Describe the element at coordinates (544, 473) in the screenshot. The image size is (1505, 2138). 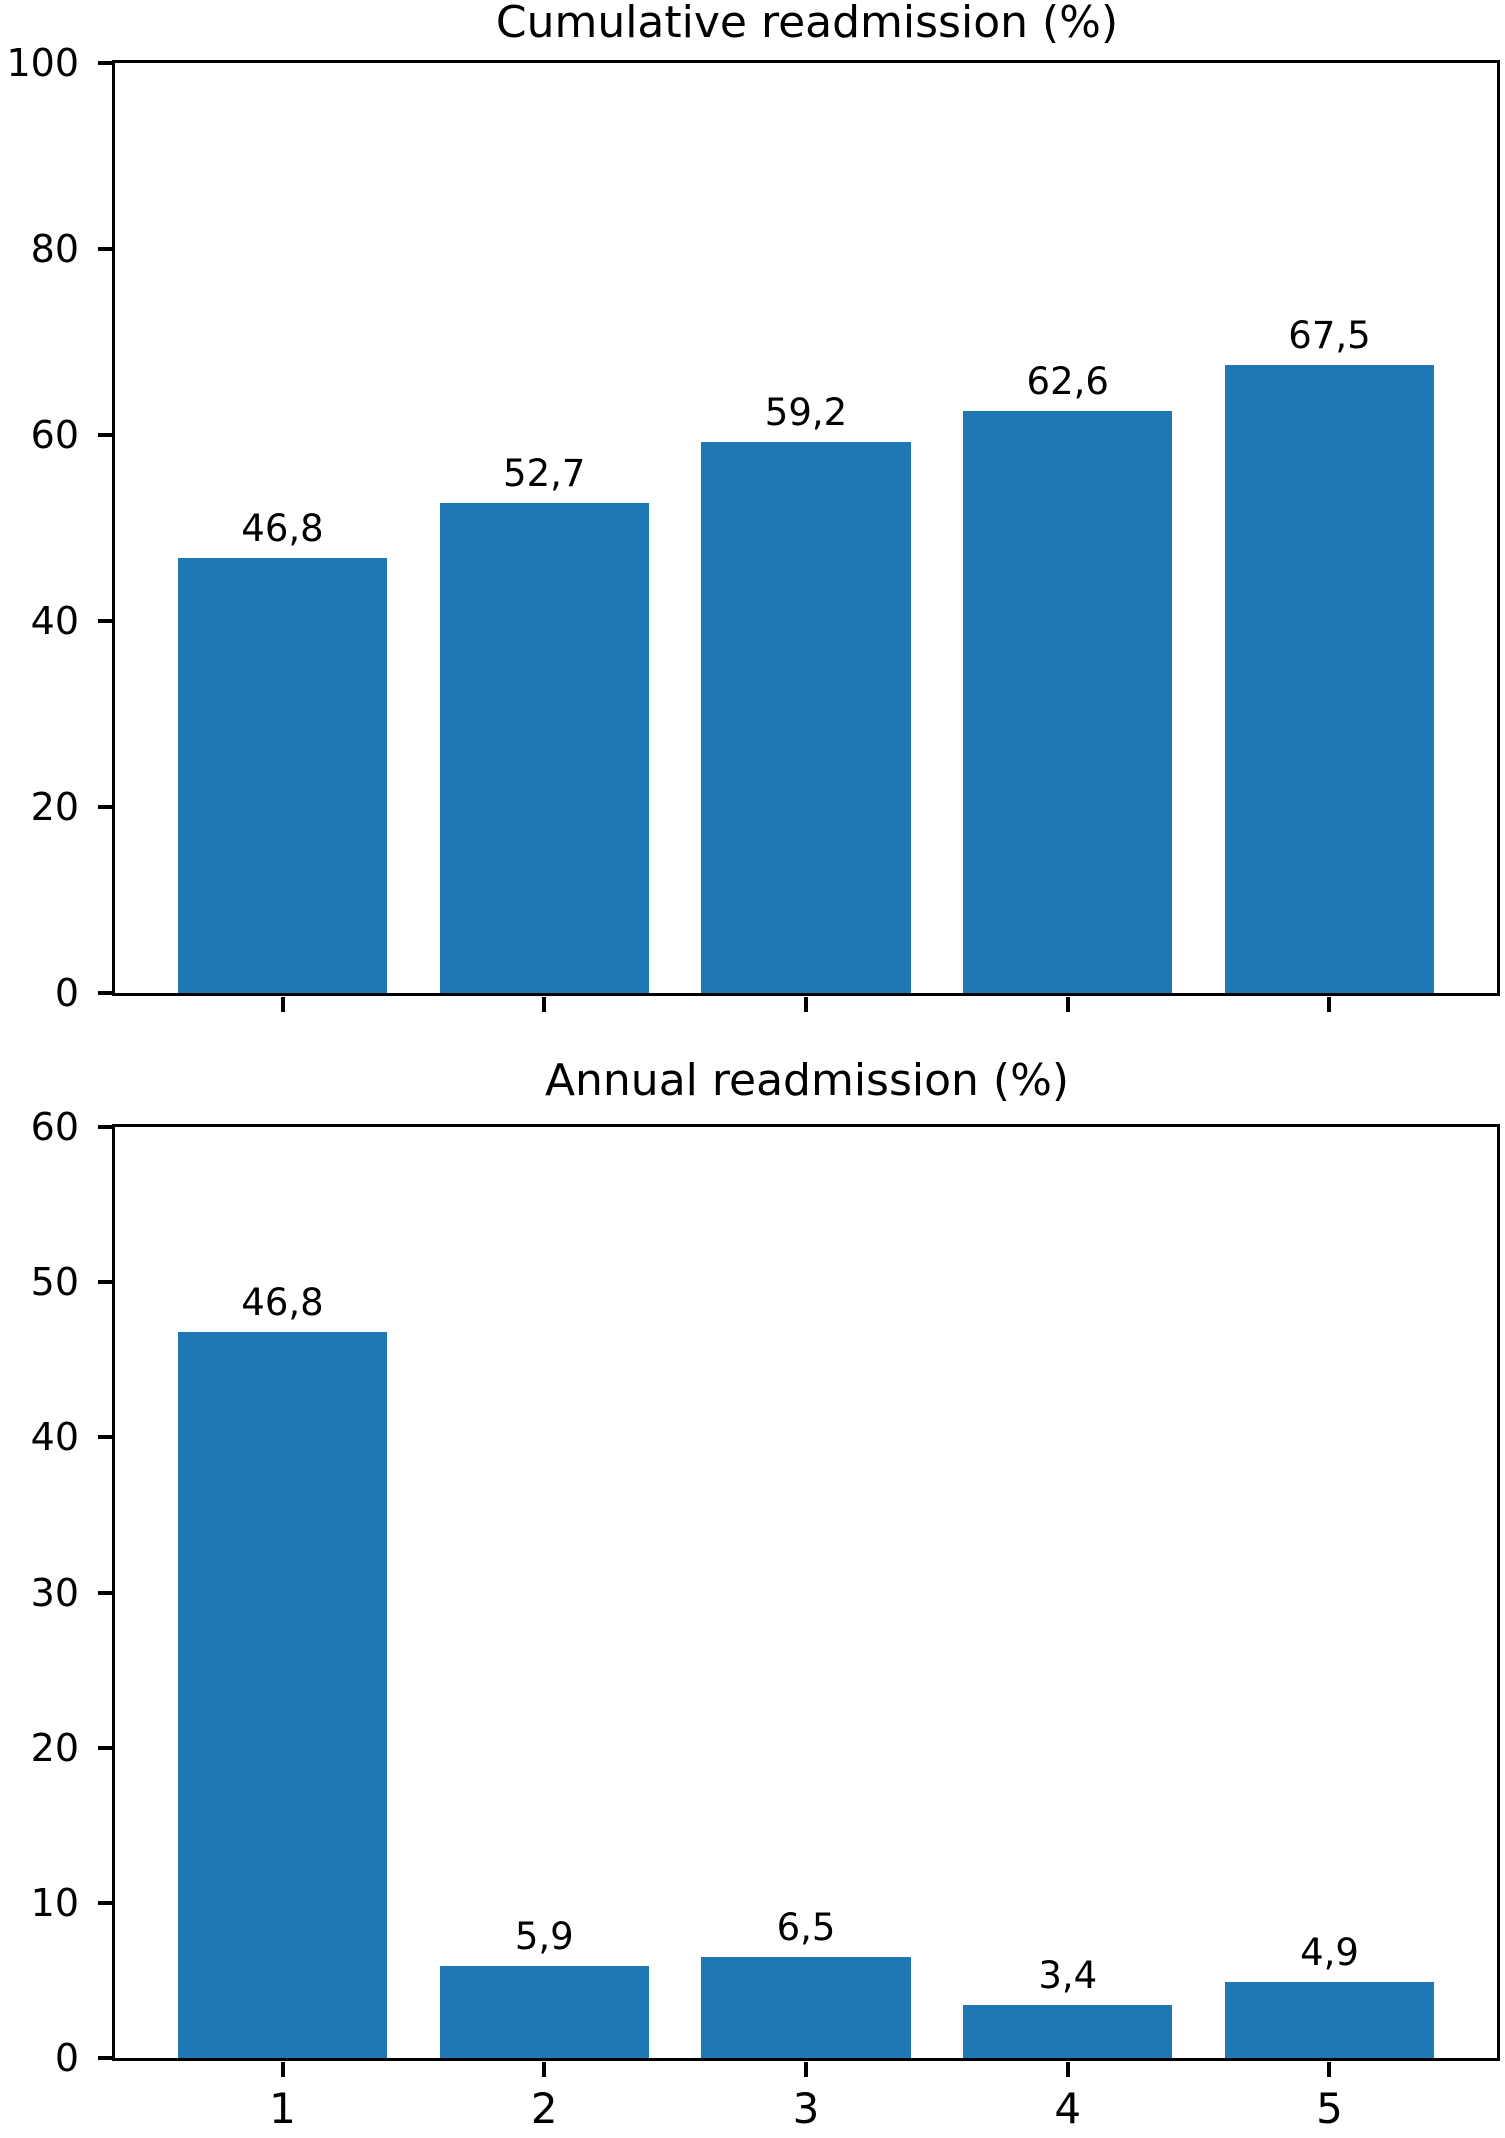
I see `bar-value-label: 52,7` at that location.